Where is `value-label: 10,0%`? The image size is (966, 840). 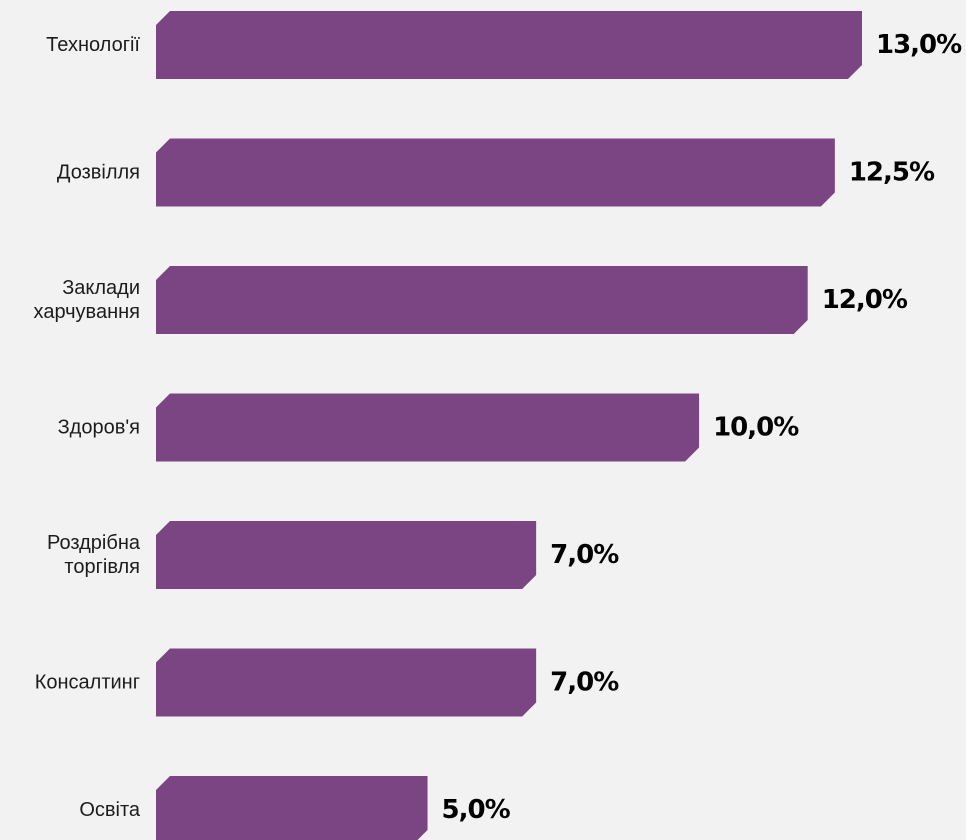
value-label: 10,0% is located at coordinates (756, 428).